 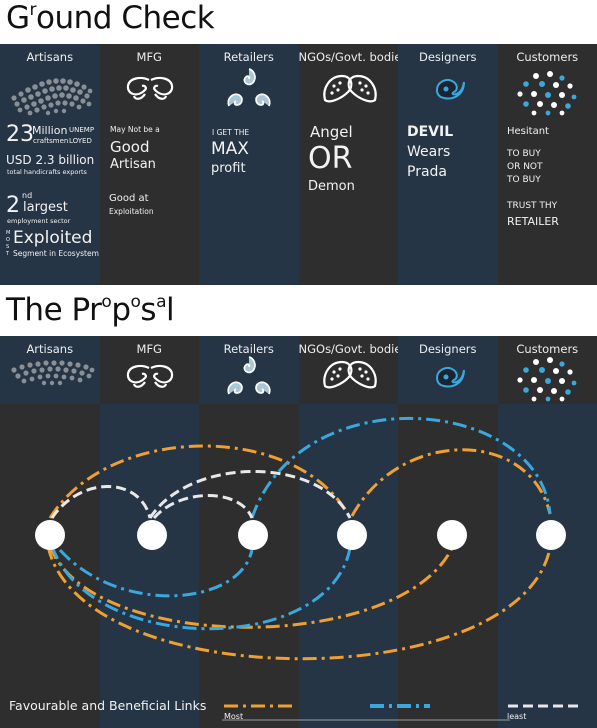 I want to click on designers-line-3: Prada, so click(x=427, y=172).